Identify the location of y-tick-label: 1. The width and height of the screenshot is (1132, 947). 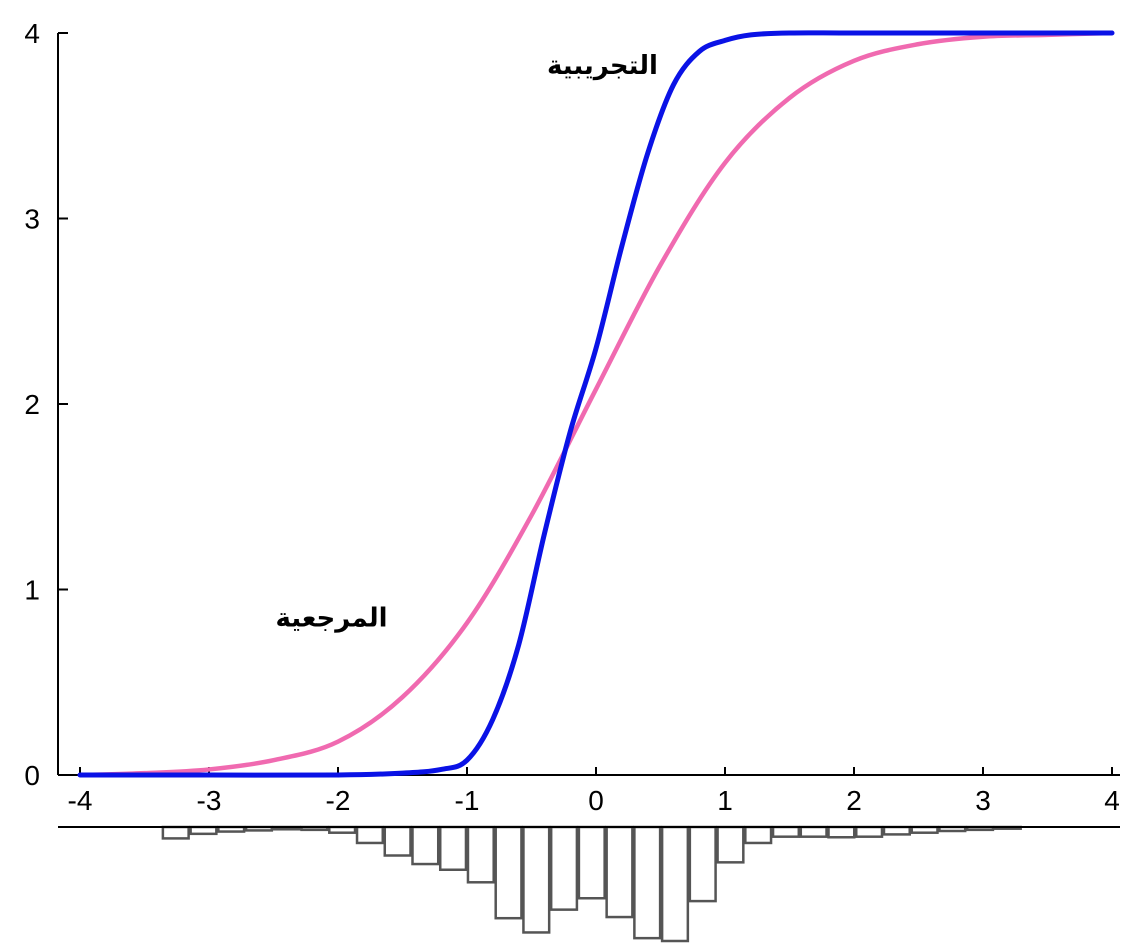
(32, 590).